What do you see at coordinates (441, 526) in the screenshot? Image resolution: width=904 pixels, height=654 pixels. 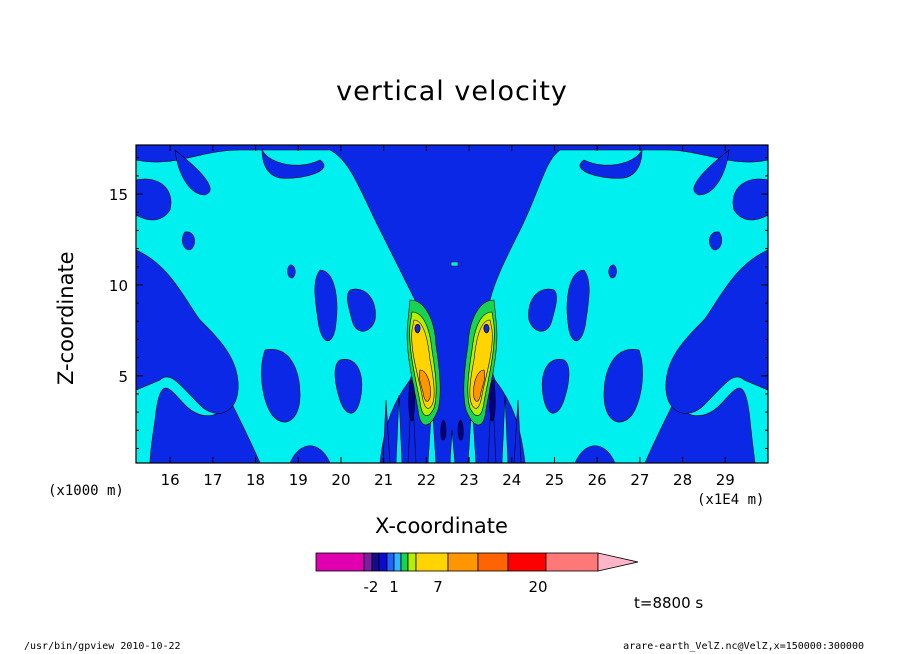 I see `x-axis-label: X-coordinate` at bounding box center [441, 526].